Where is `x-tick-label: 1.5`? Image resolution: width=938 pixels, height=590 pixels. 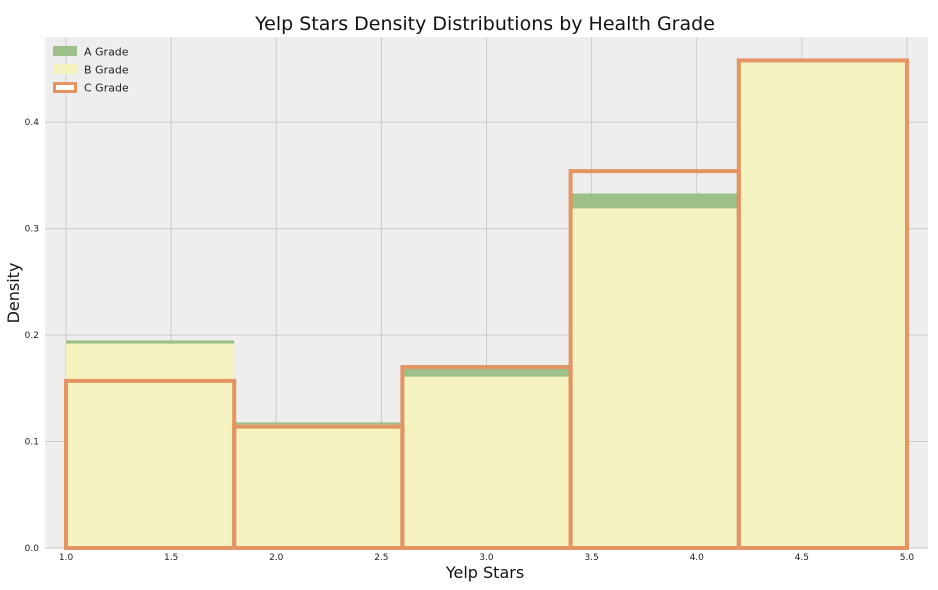
x-tick-label: 1.5 is located at coordinates (171, 558).